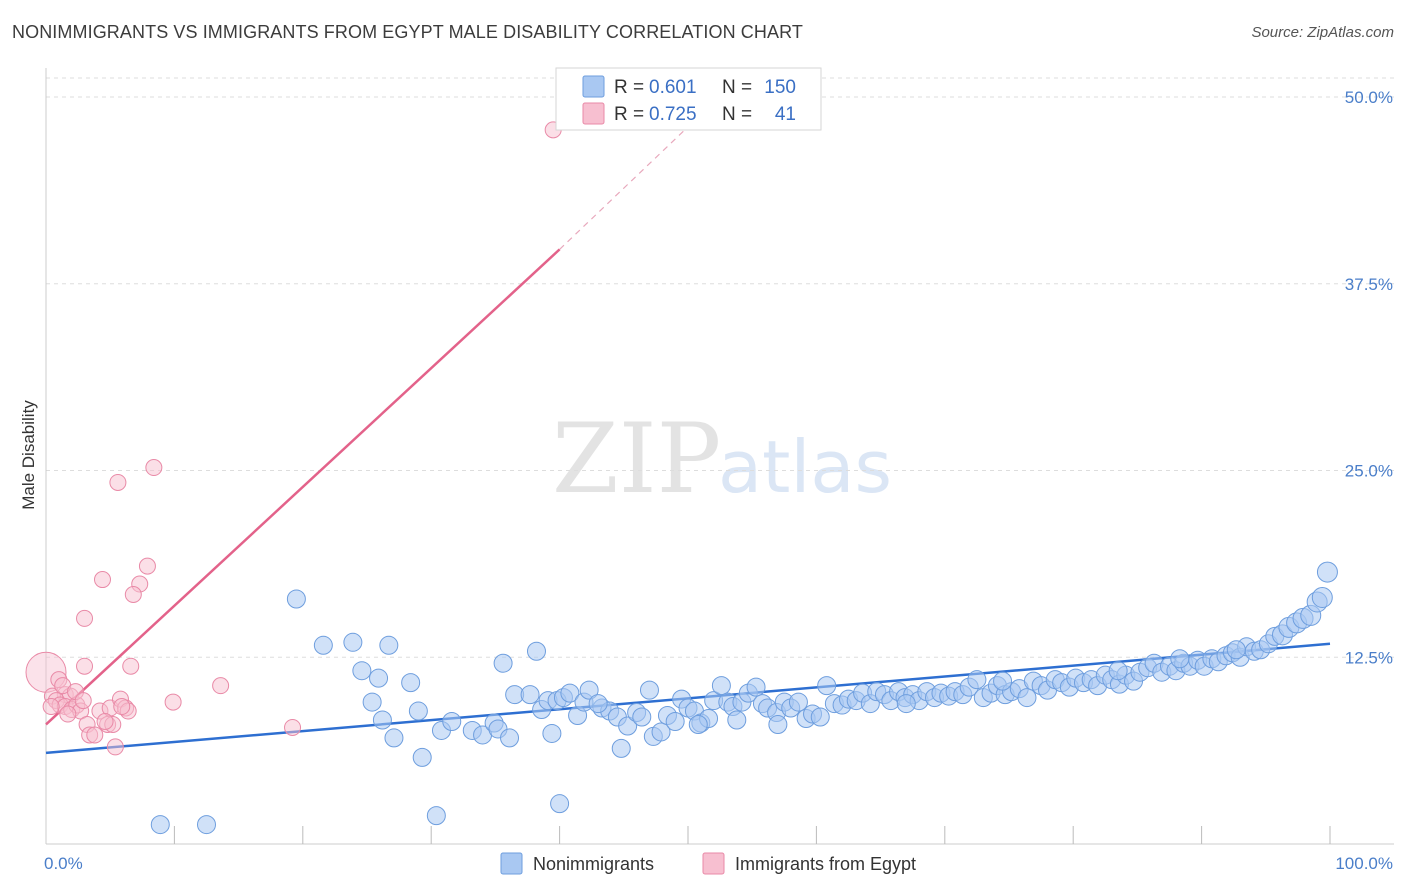 Image resolution: width=1406 pixels, height=892 pixels. Describe the element at coordinates (688, 99) in the screenshot. I see `legend: R = 0.601 N = 150 R = 0.725 N = 41` at that location.